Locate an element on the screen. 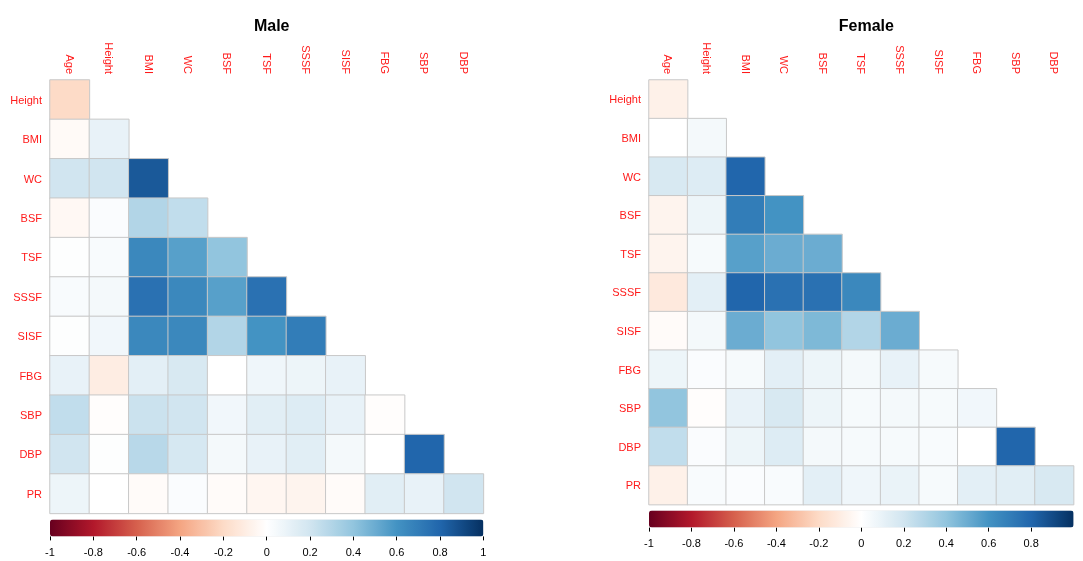 Image resolution: width=1083 pixels, height=561 pixels. chart-title: Female is located at coordinates (866, 25).